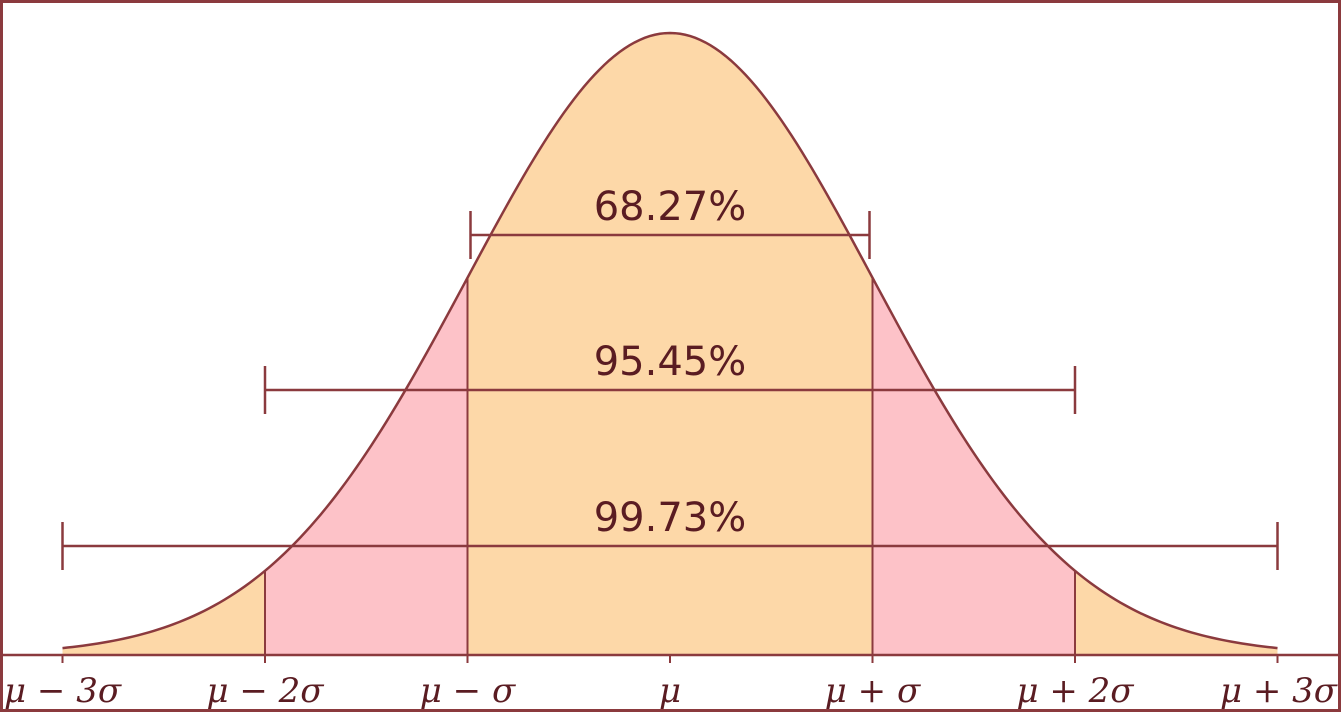  Describe the element at coordinates (670, 207) in the screenshot. I see `interval-percent-label: 68.27%` at that location.